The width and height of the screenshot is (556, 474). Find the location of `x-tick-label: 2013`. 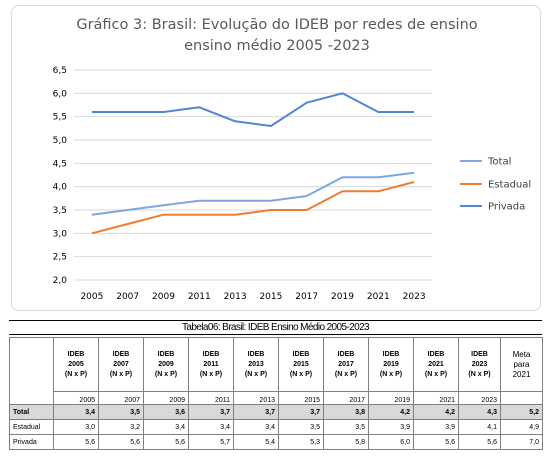

x-tick-label: 2013 is located at coordinates (235, 297).